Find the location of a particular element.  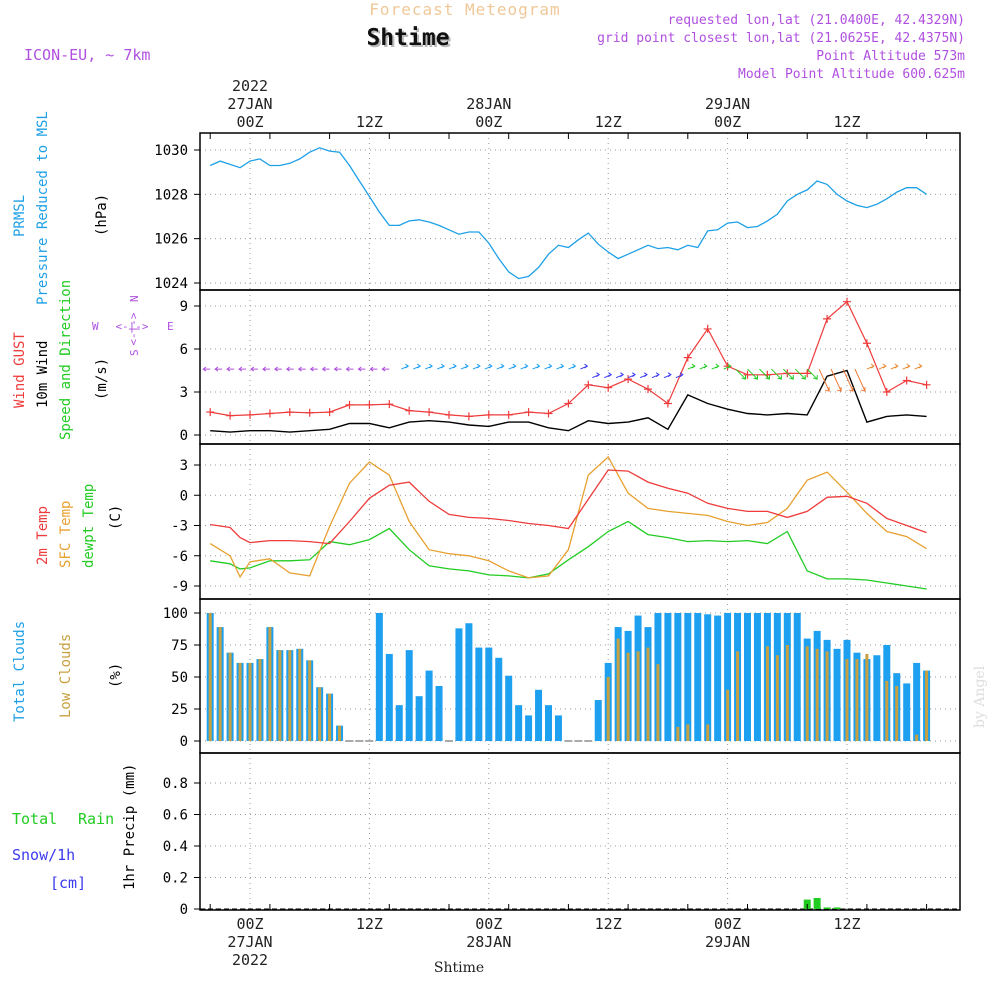

compass-s: S is located at coordinates (134, 352).